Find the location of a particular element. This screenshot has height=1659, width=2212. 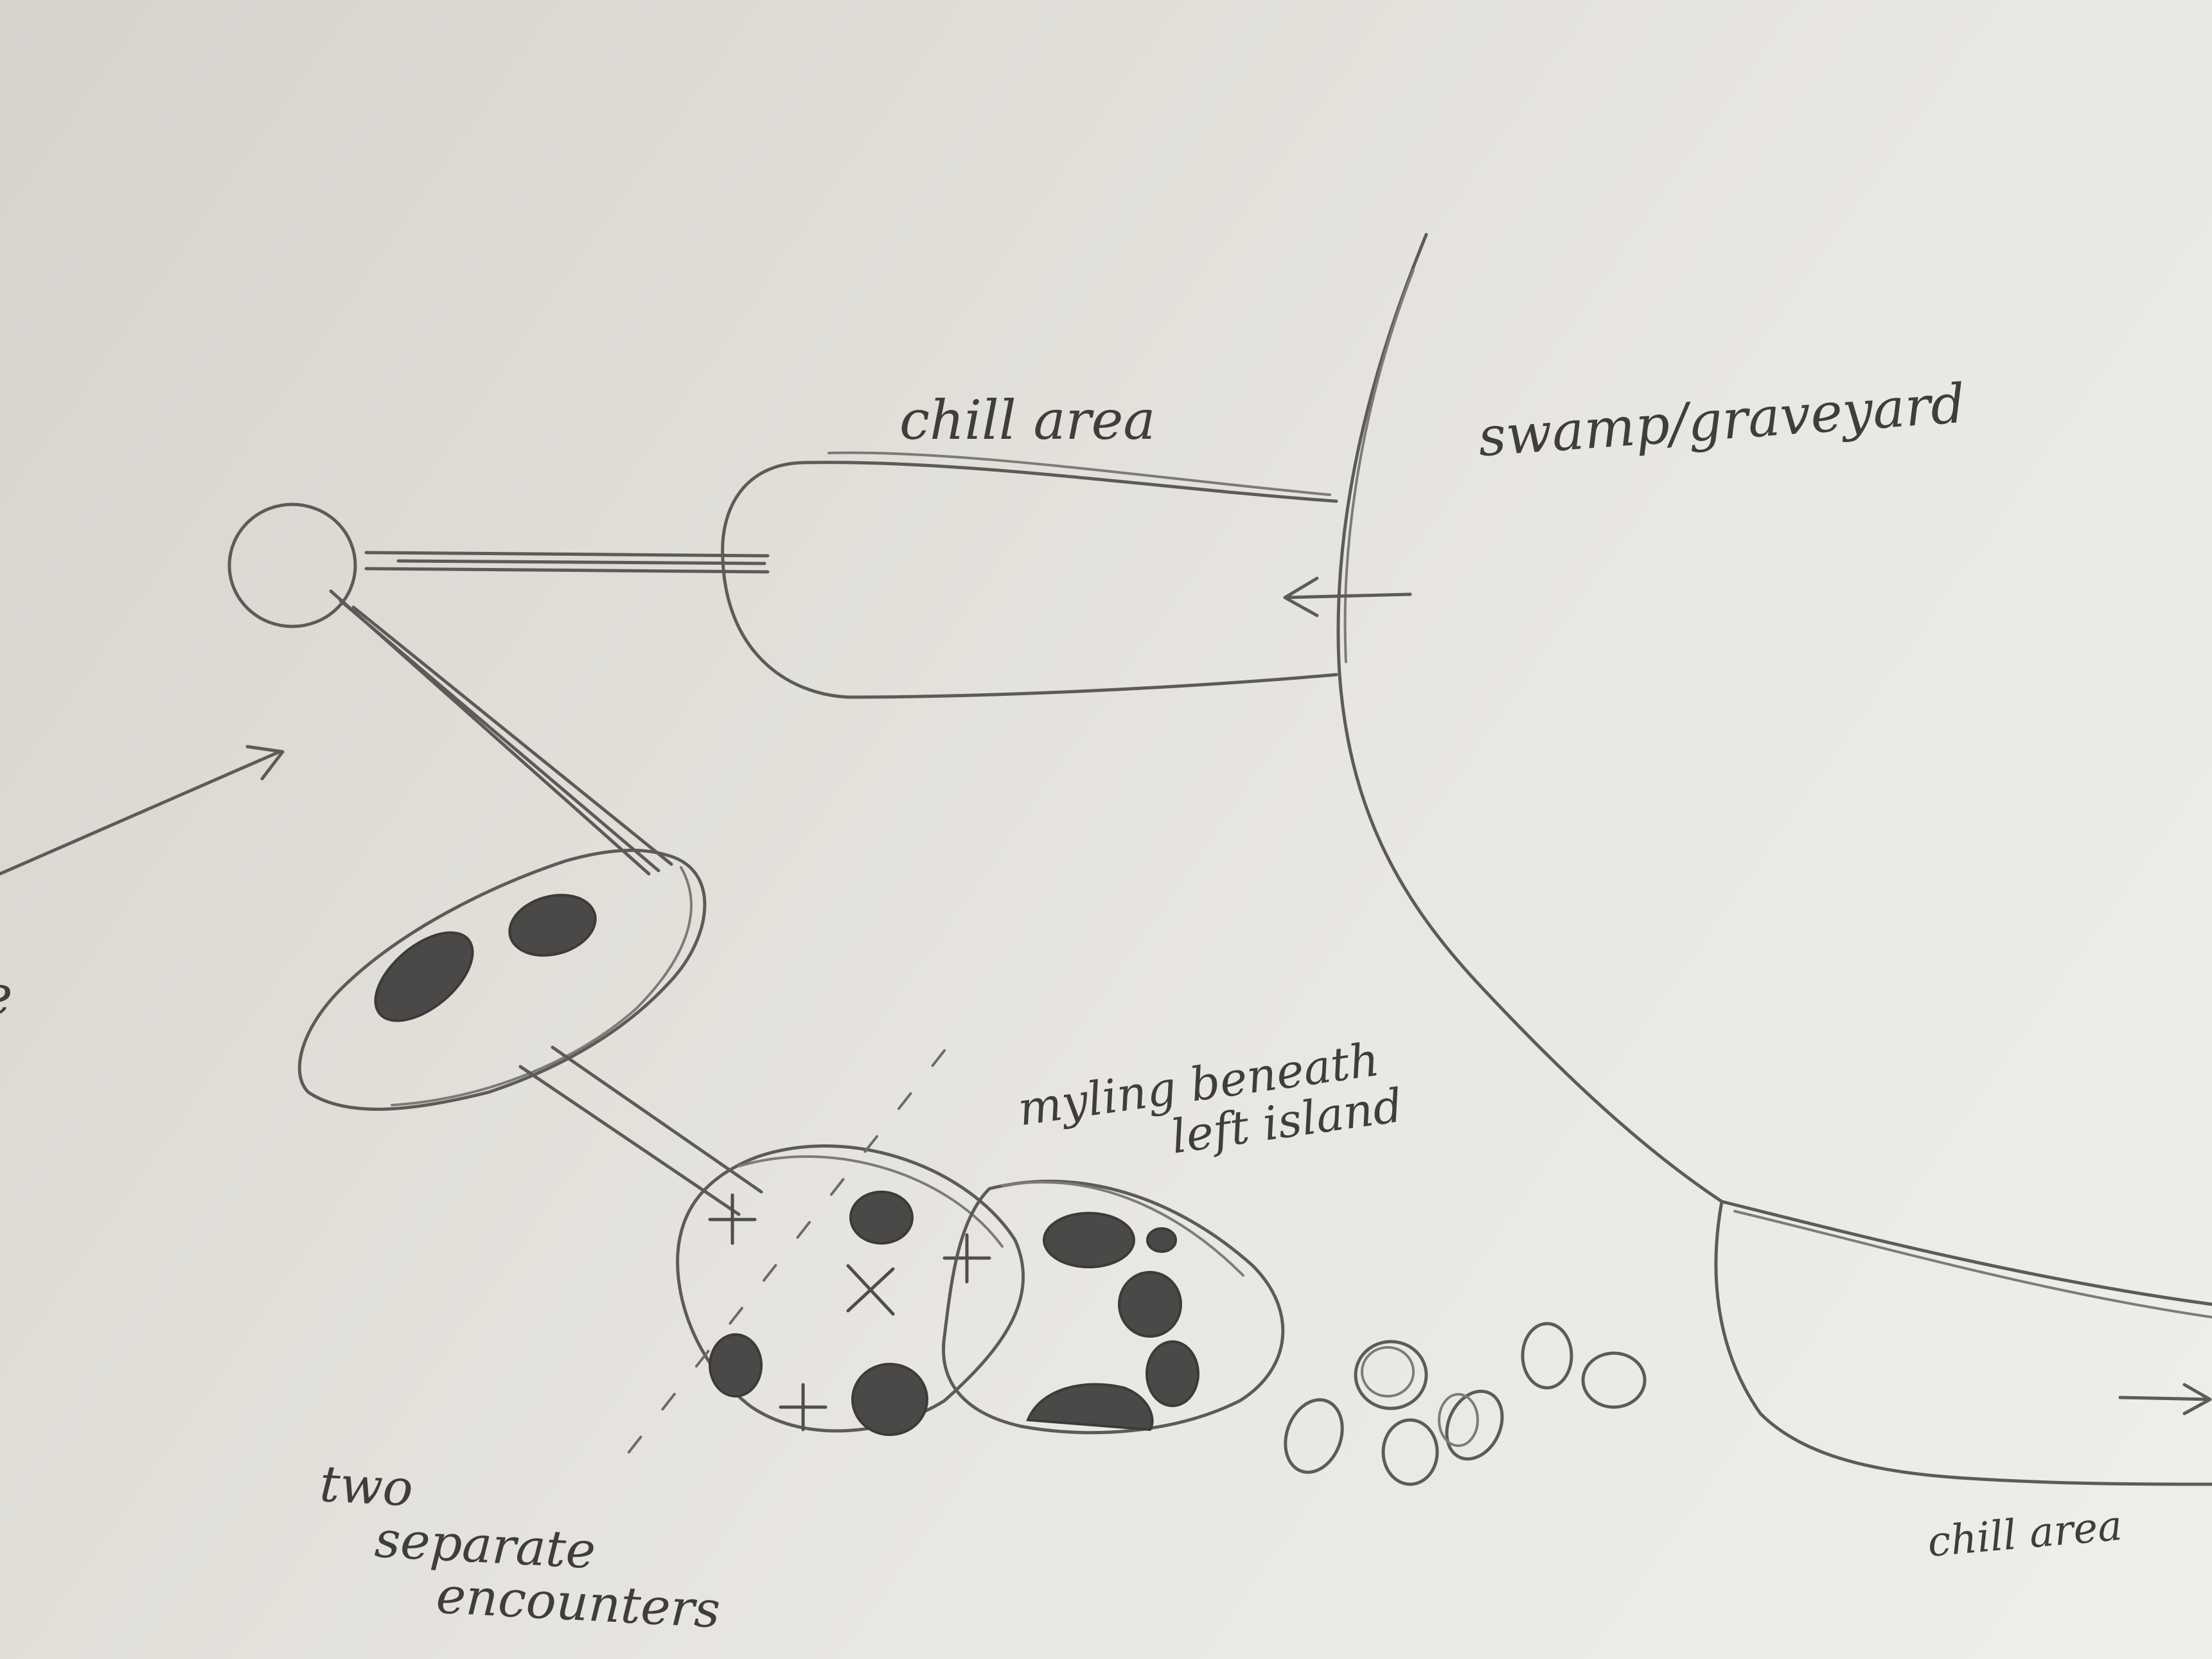

swamp-graveyard-boundary is located at coordinates (1530, 718).